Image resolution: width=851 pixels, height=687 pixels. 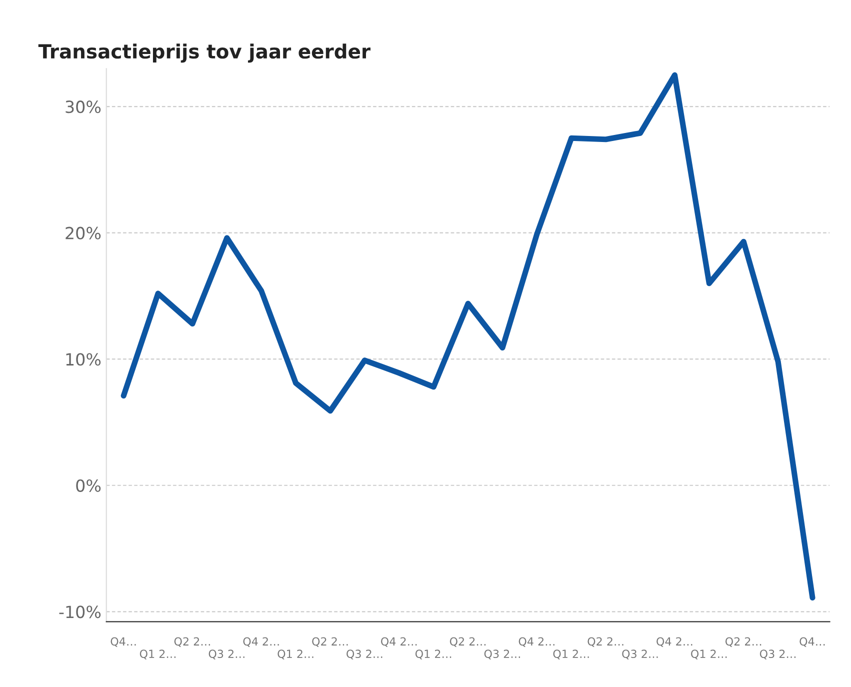 What do you see at coordinates (88, 485) in the screenshot?
I see `y-tick-label: 0%` at bounding box center [88, 485].